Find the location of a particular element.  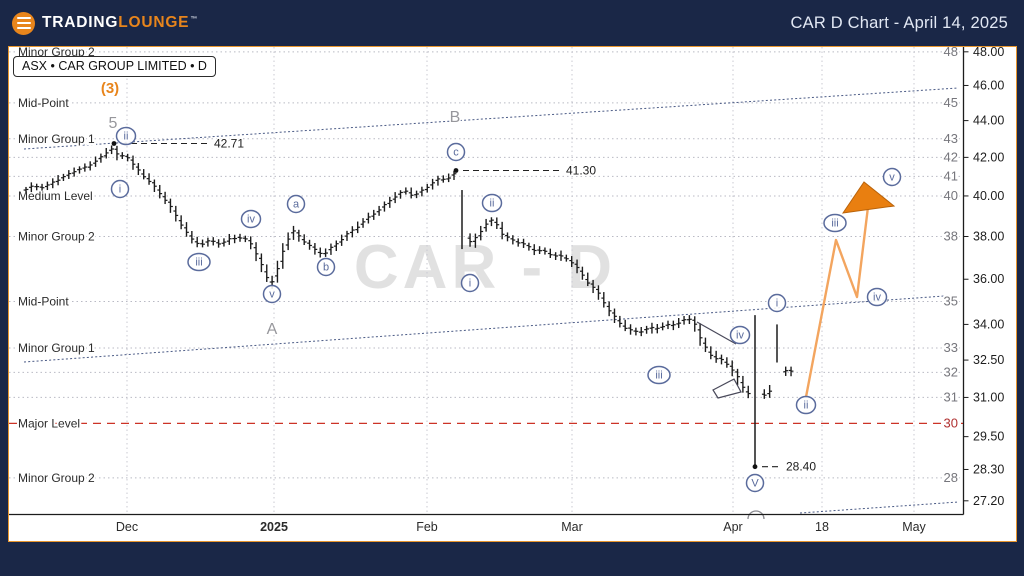

abc-wave-label: B is located at coordinates (455, 117).